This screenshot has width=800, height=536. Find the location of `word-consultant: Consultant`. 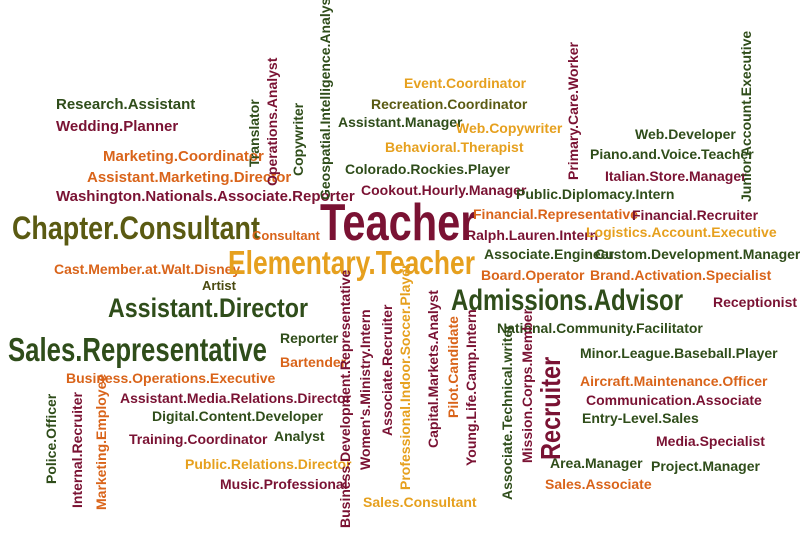

word-consultant: Consultant is located at coordinates (286, 235).